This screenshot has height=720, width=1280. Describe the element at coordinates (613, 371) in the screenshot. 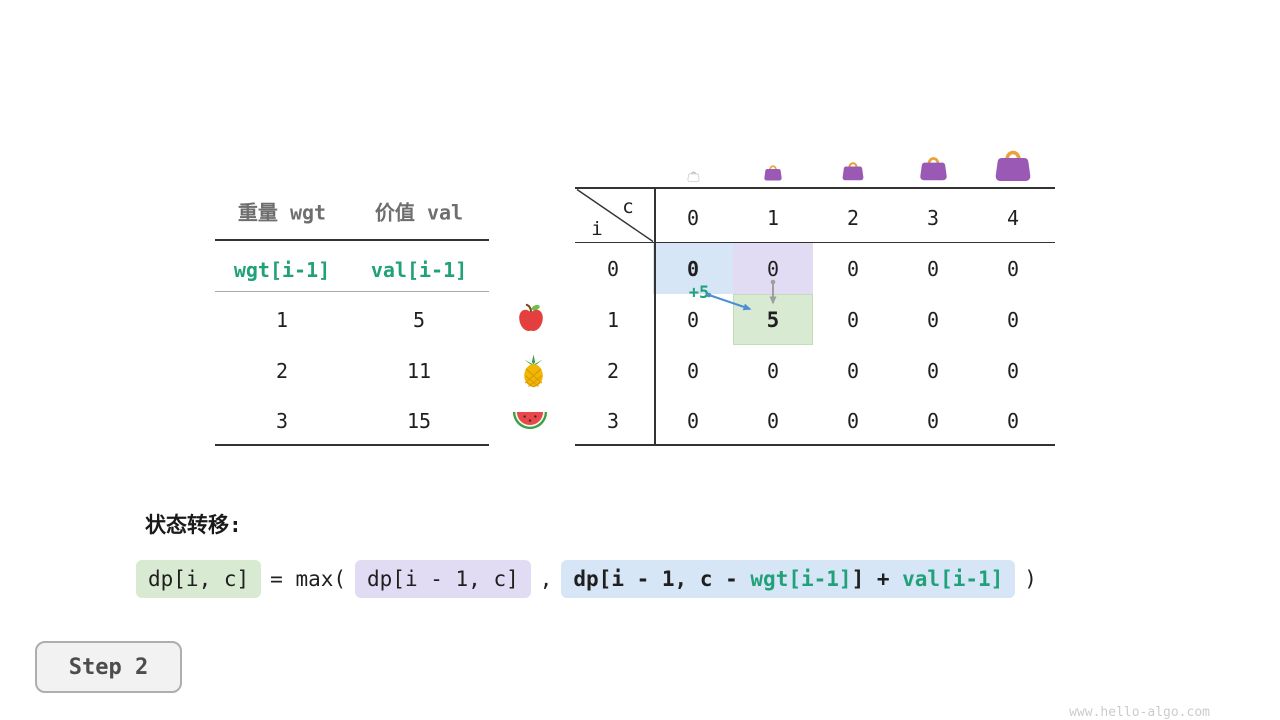

I see `dp-row-header-2: 2` at that location.